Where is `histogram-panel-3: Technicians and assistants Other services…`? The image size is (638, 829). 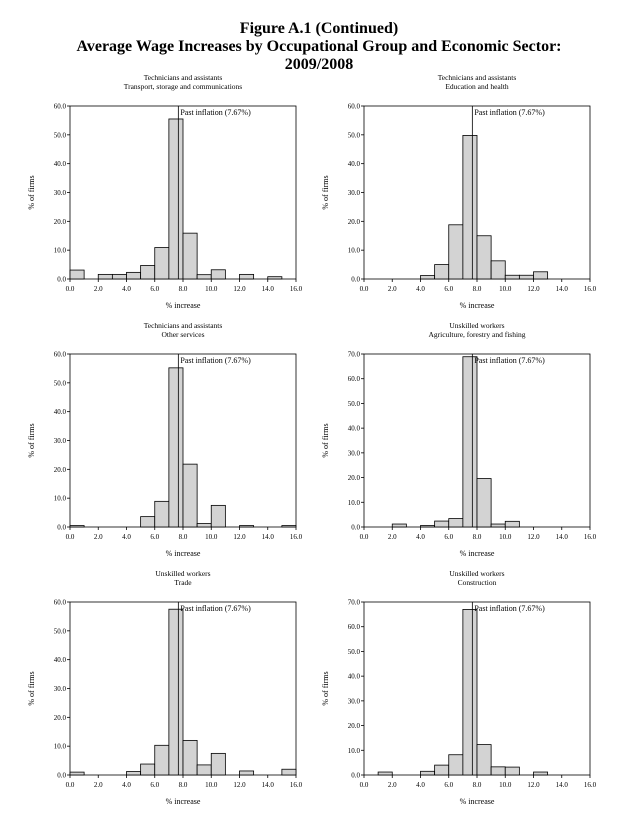 histogram-panel-3: Technicians and assistants Other services… is located at coordinates (172, 440).